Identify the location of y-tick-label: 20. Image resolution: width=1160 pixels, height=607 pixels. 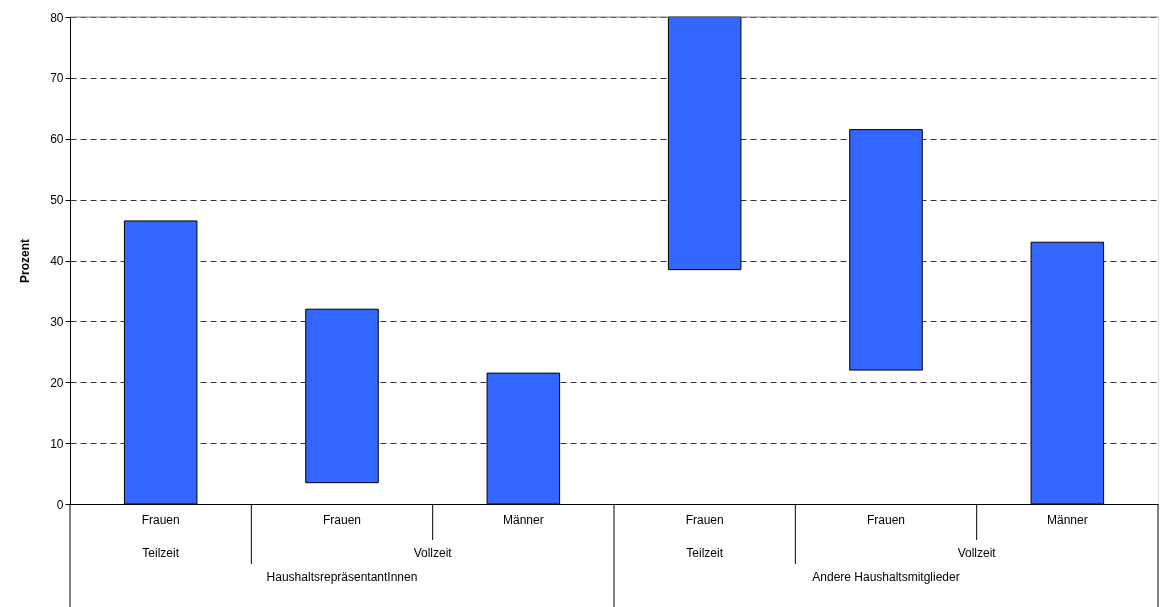
(57, 382).